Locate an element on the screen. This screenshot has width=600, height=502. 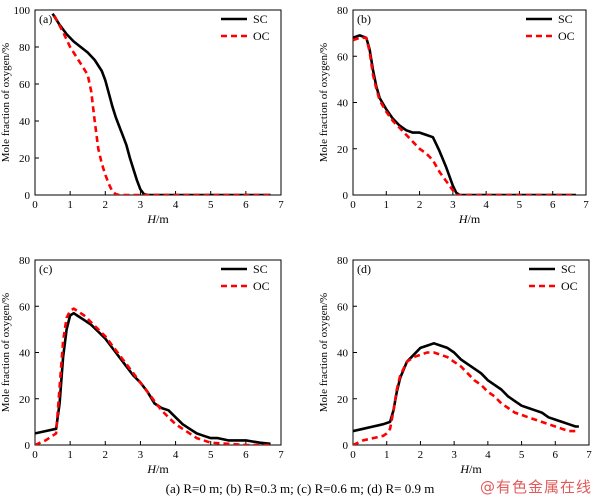
y-tick-label: 100 is located at coordinates (22, 11).